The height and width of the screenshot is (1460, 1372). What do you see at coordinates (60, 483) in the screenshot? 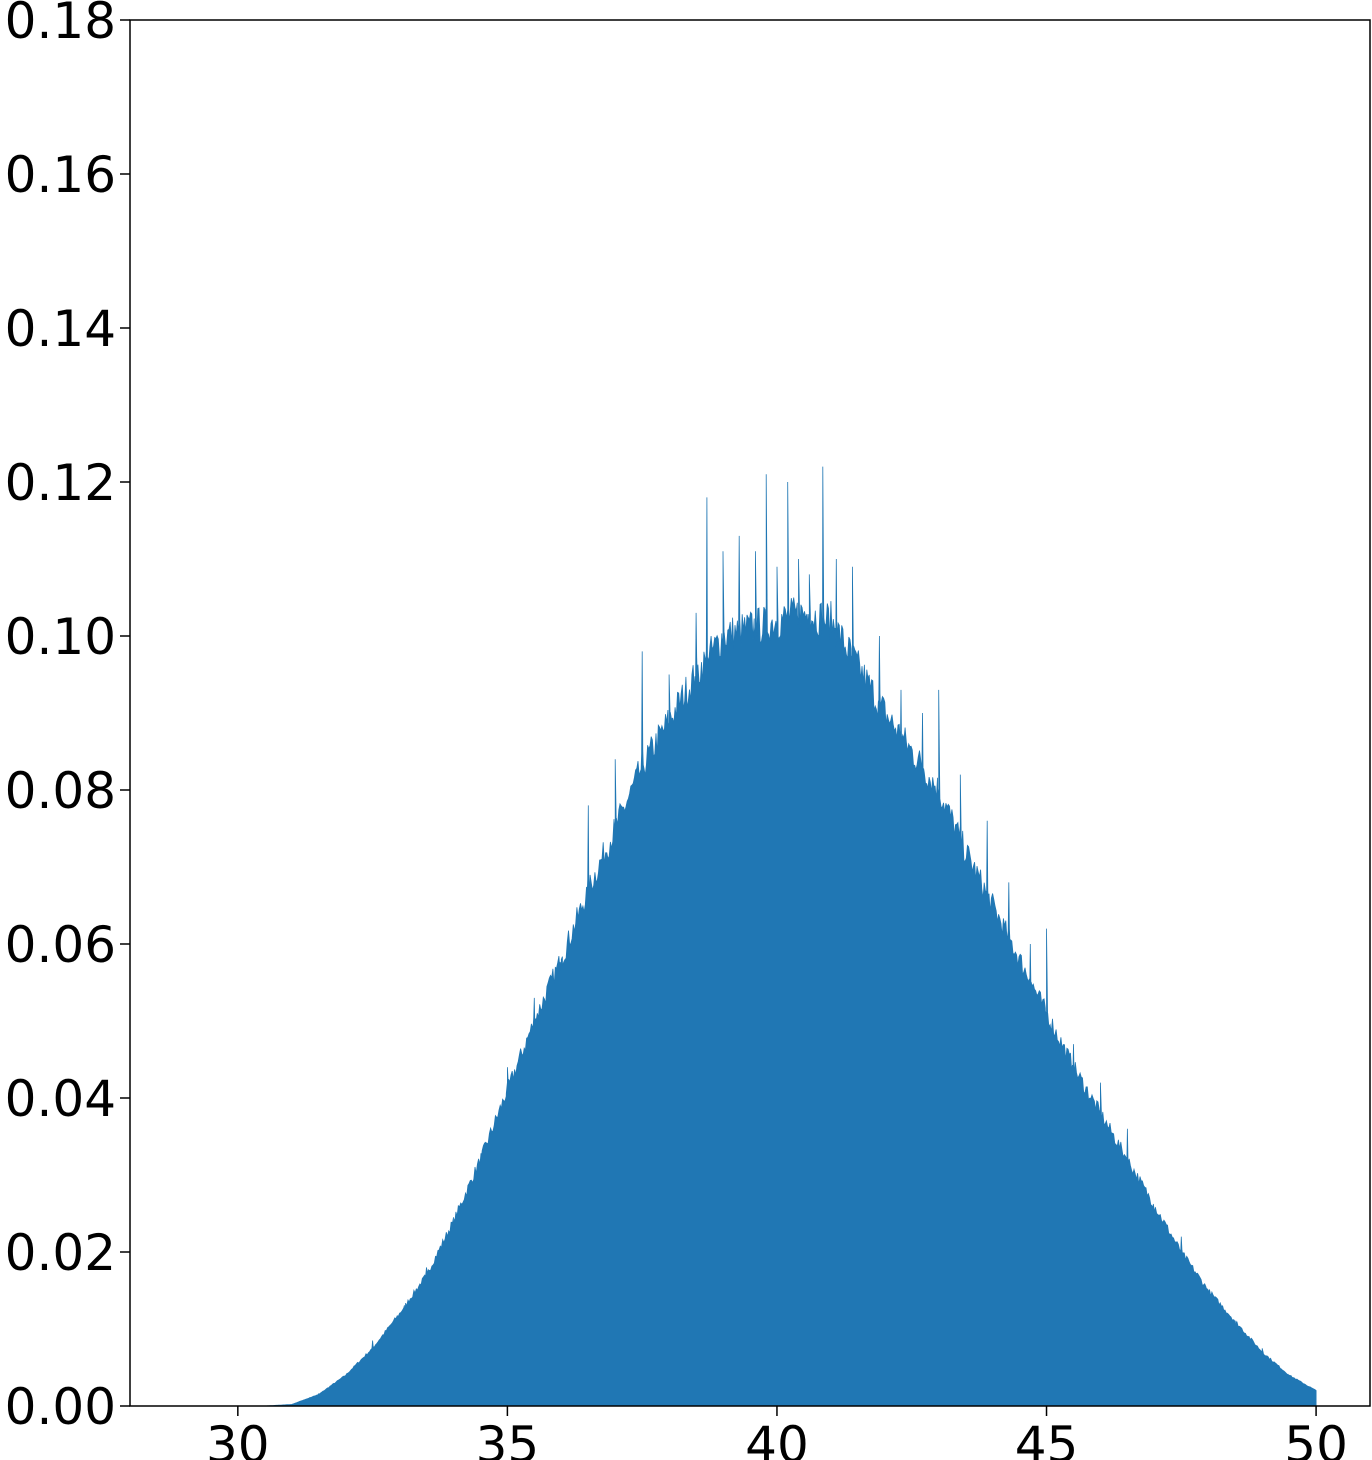
I see `y-tick-label-0.12: 0.12` at bounding box center [60, 483].